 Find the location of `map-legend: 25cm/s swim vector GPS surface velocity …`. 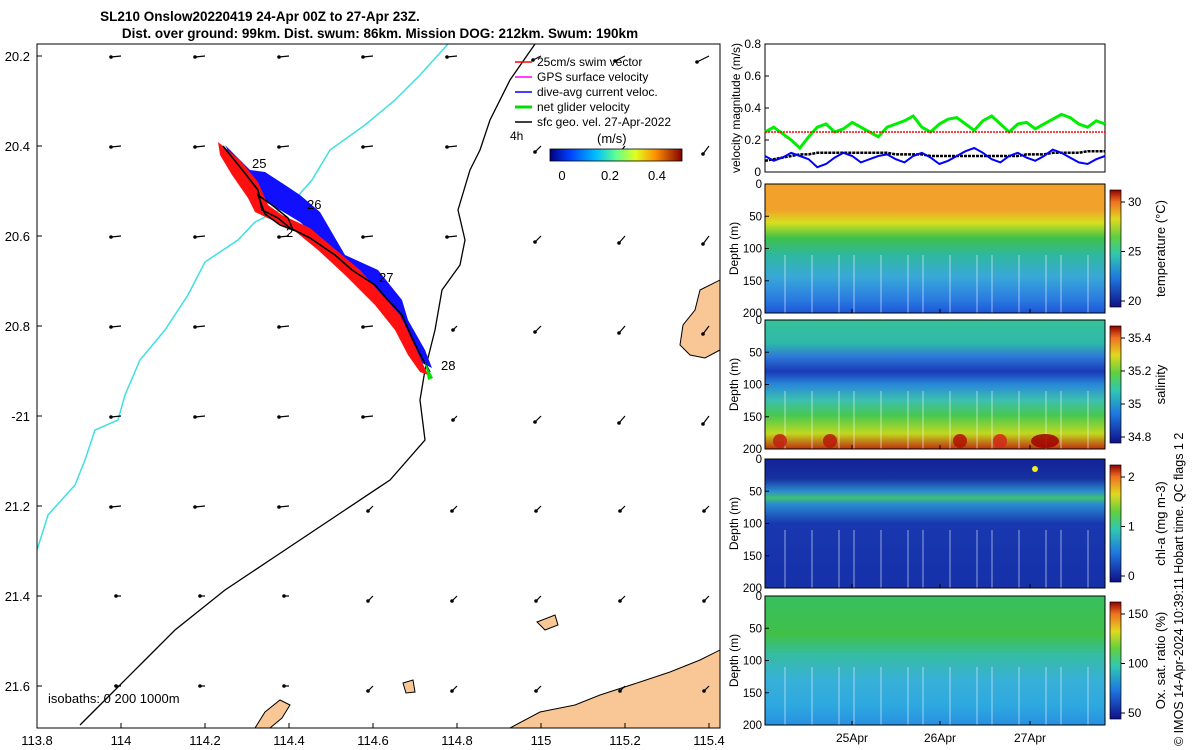

map-legend: 25cm/s swim vector GPS surface velocity … is located at coordinates (596, 119).